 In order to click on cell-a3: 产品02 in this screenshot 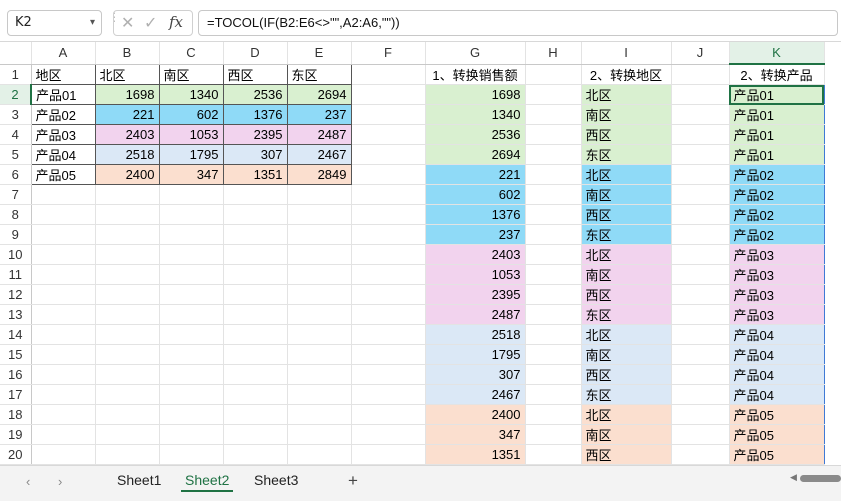, I will do `click(63, 114)`.